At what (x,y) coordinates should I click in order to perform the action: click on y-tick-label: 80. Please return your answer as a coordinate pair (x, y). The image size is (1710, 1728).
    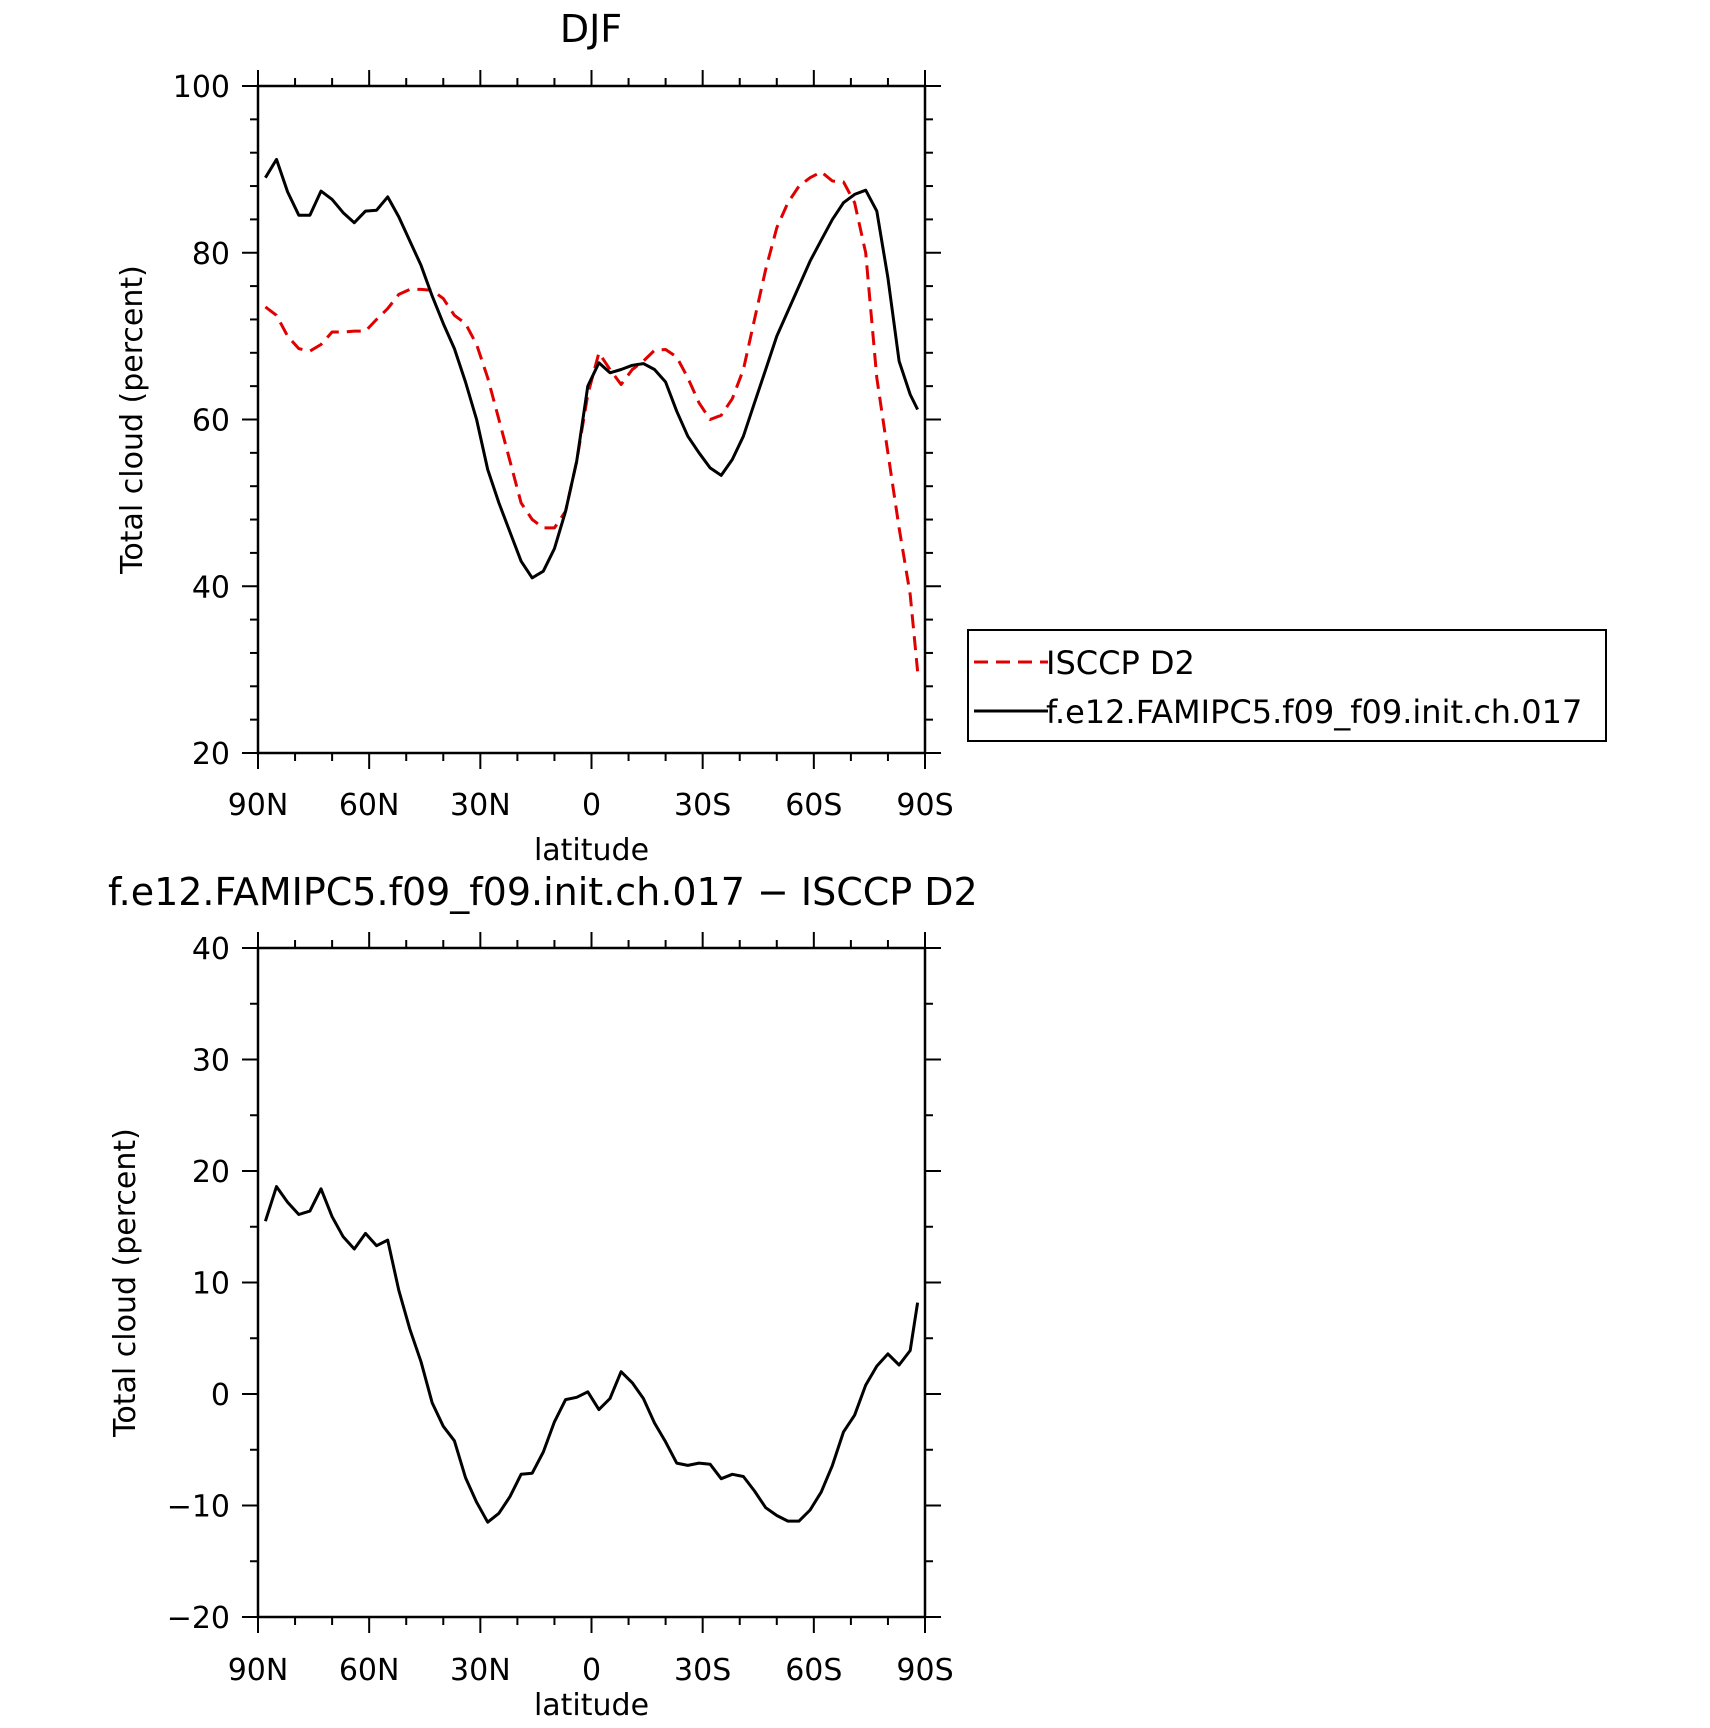
    Looking at the image, I should click on (211, 254).